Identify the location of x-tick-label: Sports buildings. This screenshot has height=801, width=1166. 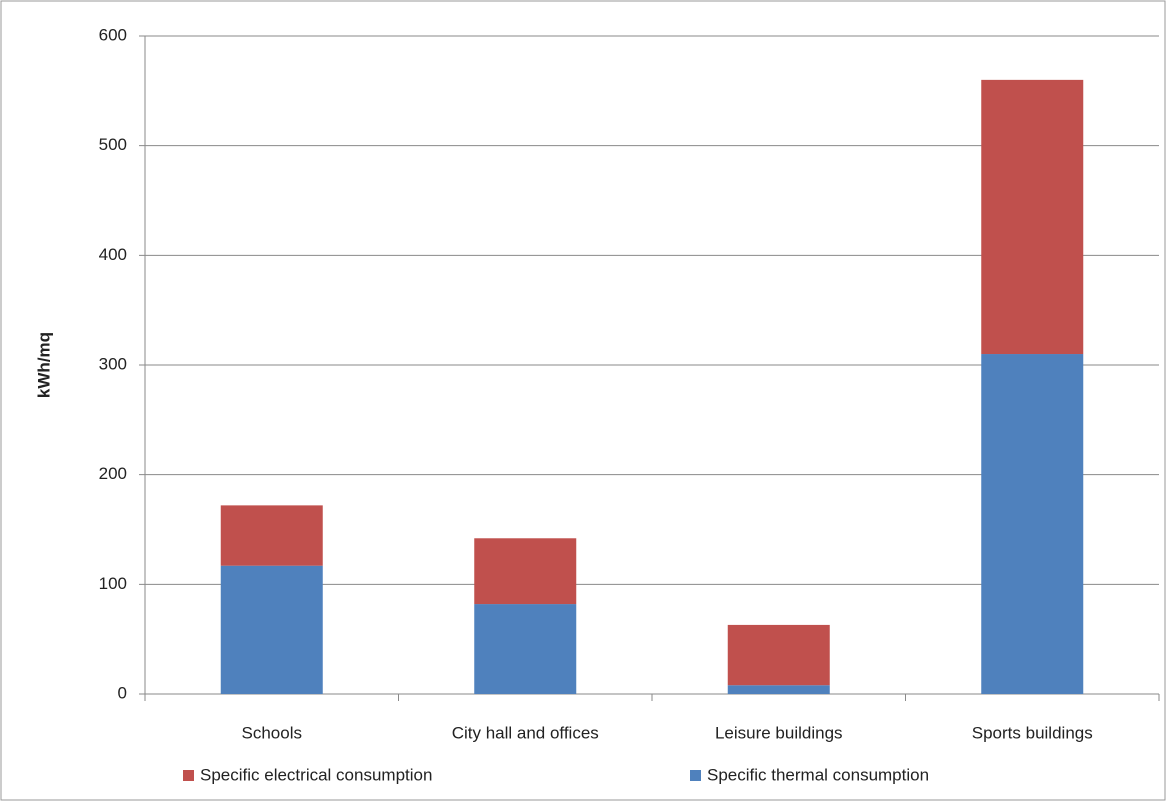
(1032, 732).